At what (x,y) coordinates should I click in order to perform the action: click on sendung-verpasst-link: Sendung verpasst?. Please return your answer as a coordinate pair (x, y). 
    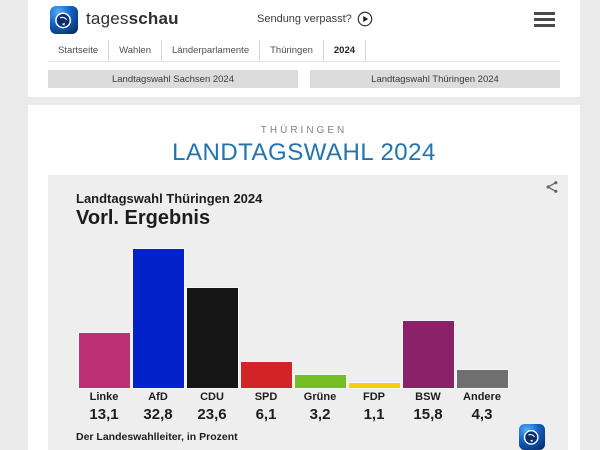
    Looking at the image, I should click on (315, 19).